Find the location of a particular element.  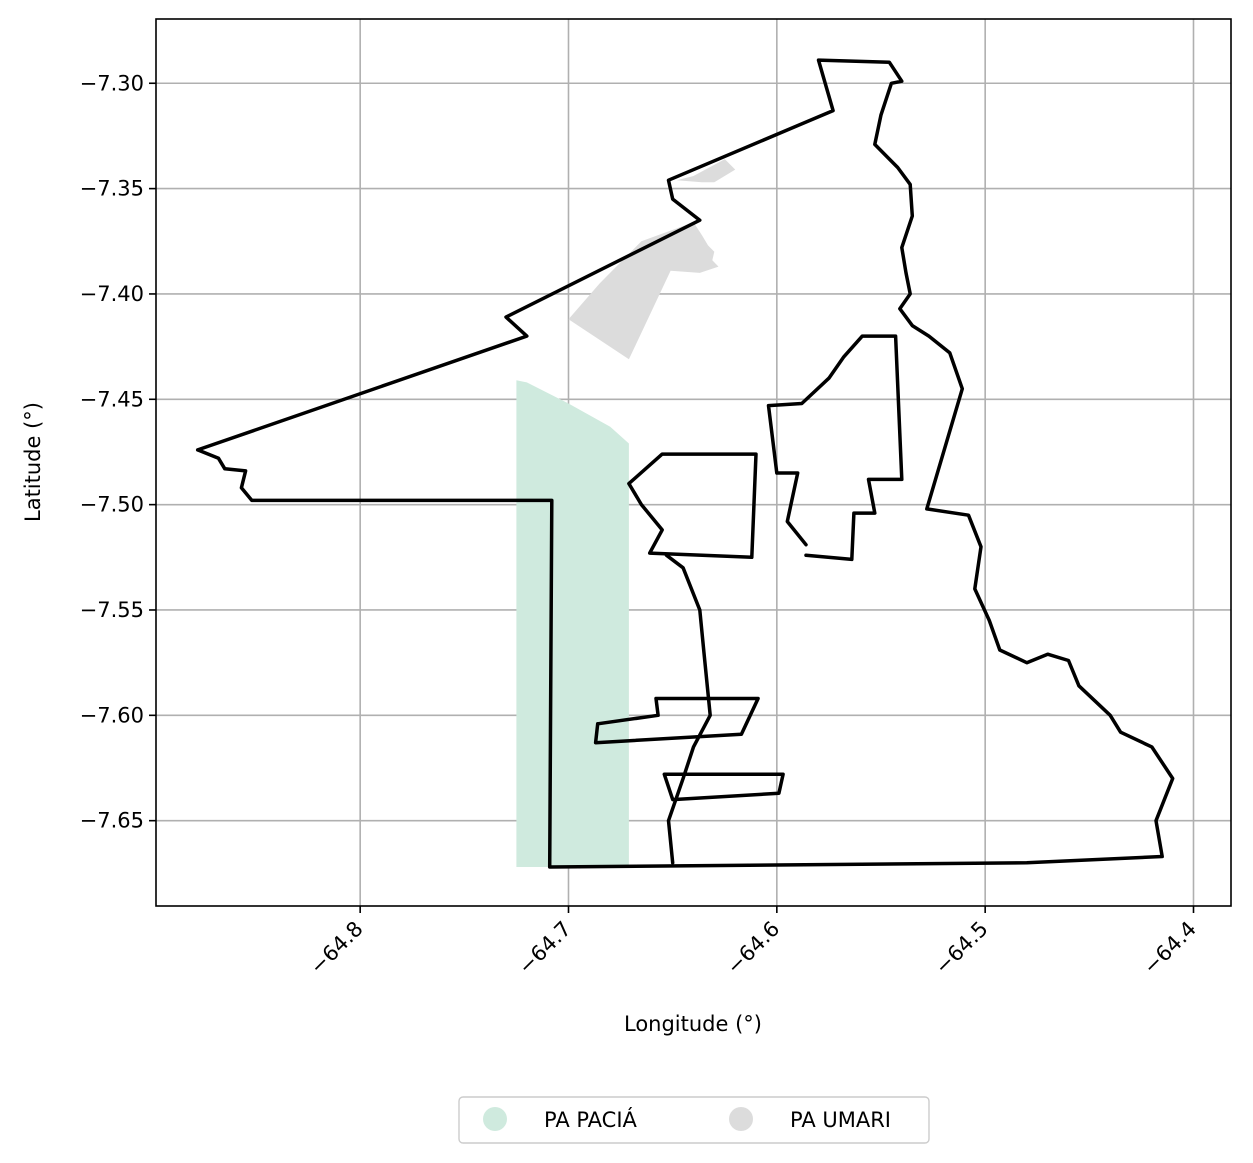

y-tick-label: −7.65 is located at coordinates (112, 821).